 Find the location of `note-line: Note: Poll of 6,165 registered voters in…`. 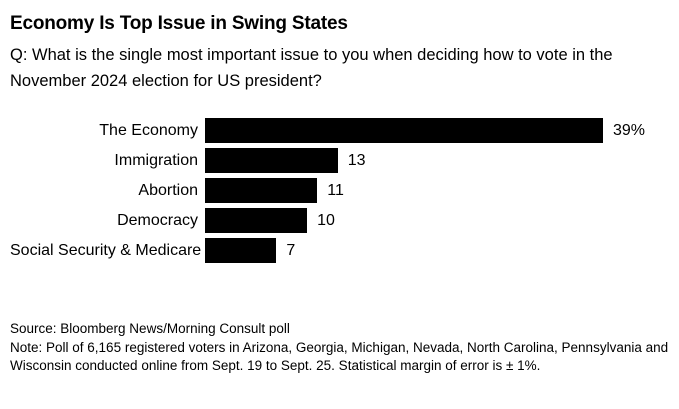

note-line: Note: Poll of 6,165 registered voters in… is located at coordinates (339, 356).